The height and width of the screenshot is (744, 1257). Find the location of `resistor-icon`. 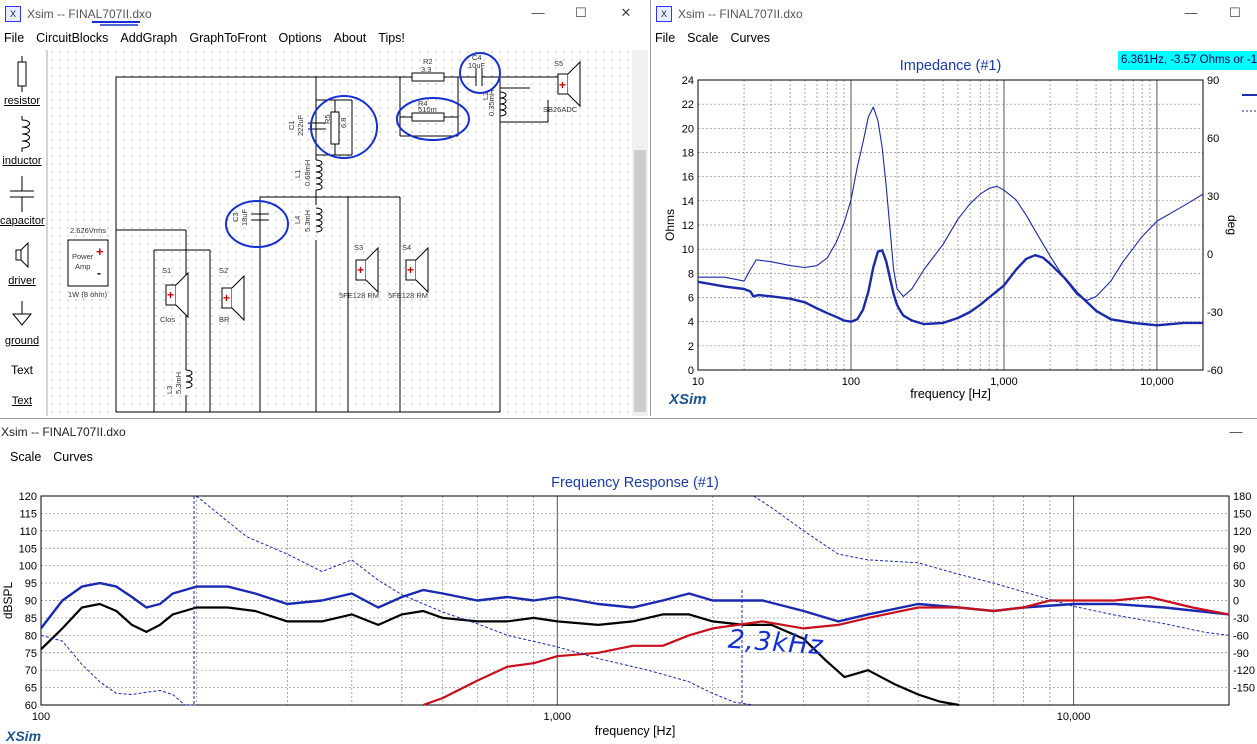

resistor-icon is located at coordinates (22, 74).